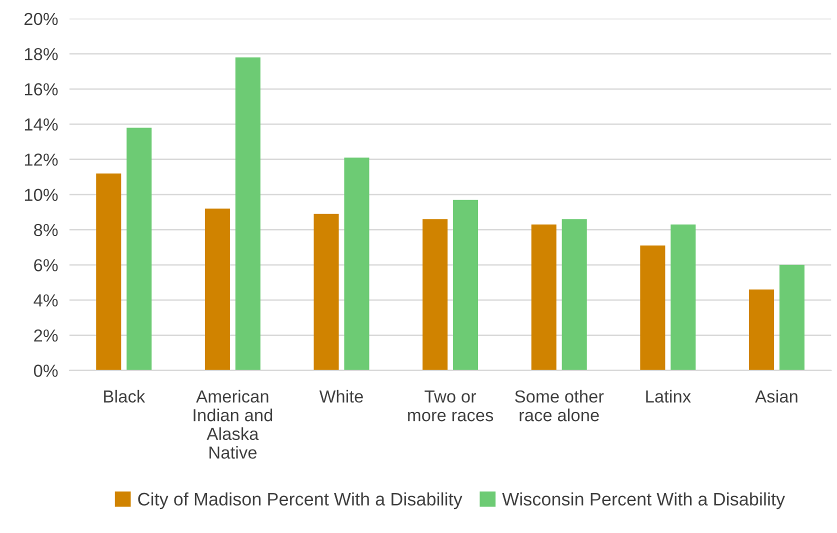 The image size is (837, 533). Describe the element at coordinates (125, 396) in the screenshot. I see `x-tick-label: Black` at that location.